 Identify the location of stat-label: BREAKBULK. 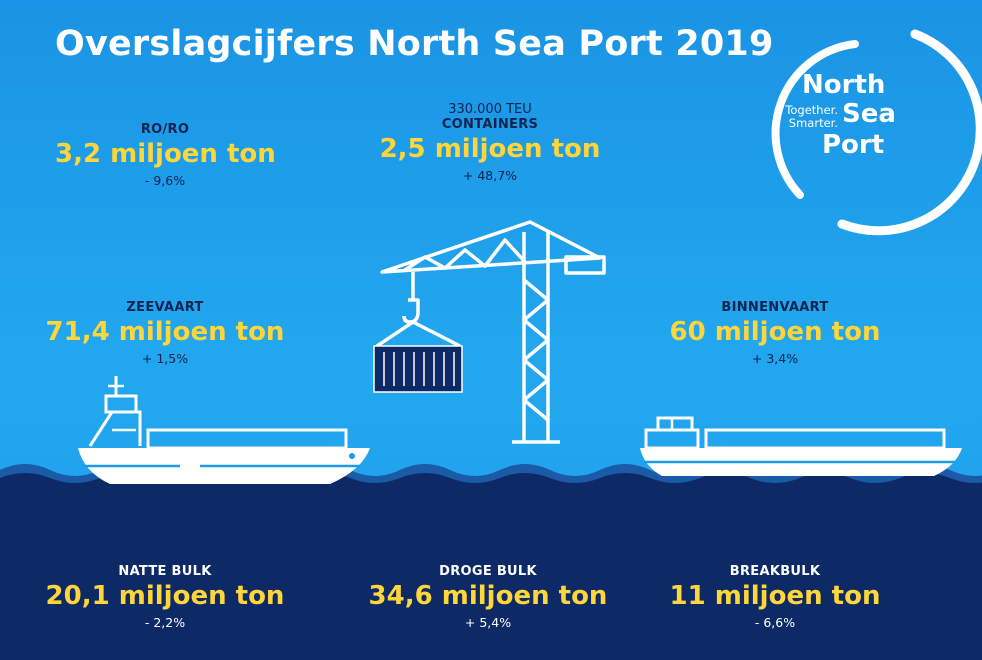
(775, 571).